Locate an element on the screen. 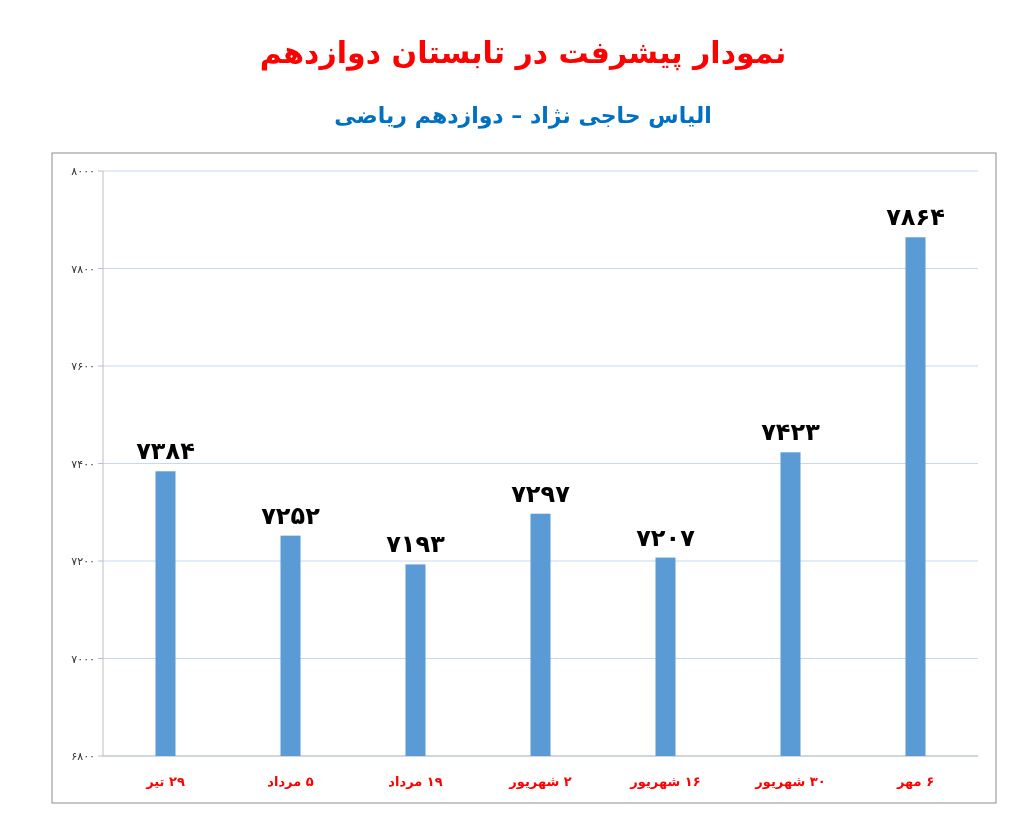 Image resolution: width=1023 pixels, height=839 pixels. data-label: ۷۲۰۷ is located at coordinates (666, 537).